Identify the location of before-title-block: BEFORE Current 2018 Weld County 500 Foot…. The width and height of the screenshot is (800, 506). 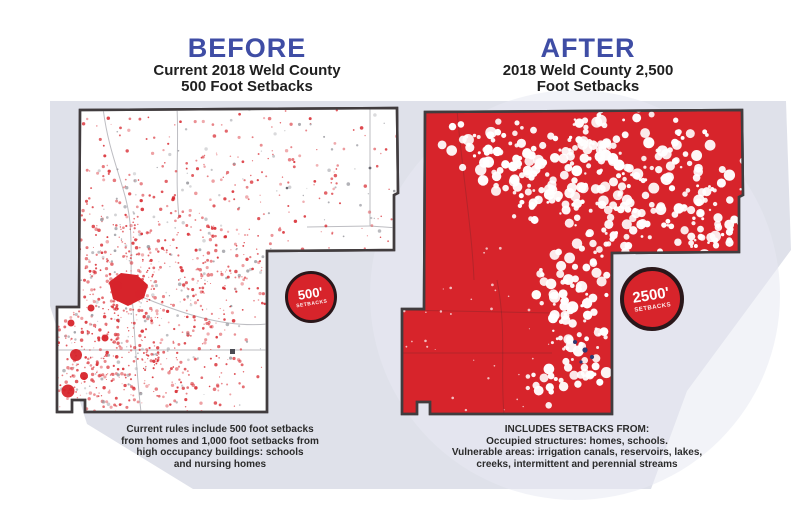
(247, 64).